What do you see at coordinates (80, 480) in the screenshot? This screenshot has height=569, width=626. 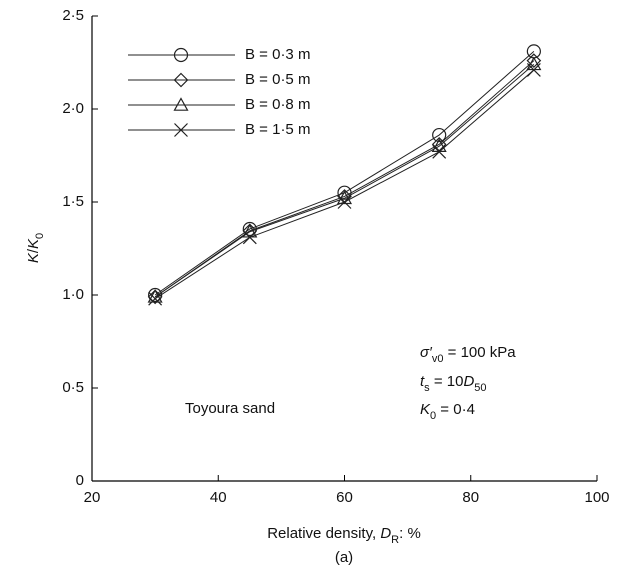 I see `y-tick-label: 0` at bounding box center [80, 480].